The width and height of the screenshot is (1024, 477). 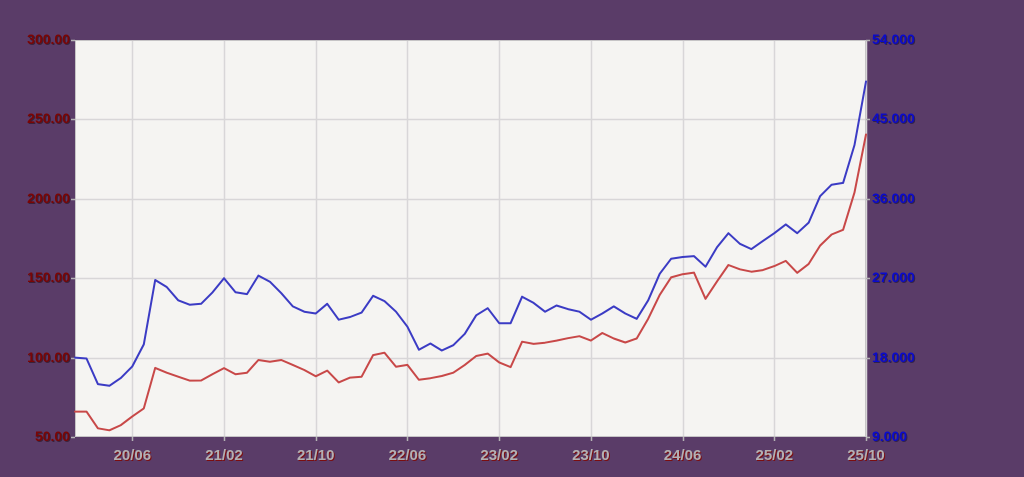 What do you see at coordinates (224, 455) in the screenshot?
I see `x-axis-tick-label: 21/02` at bounding box center [224, 455].